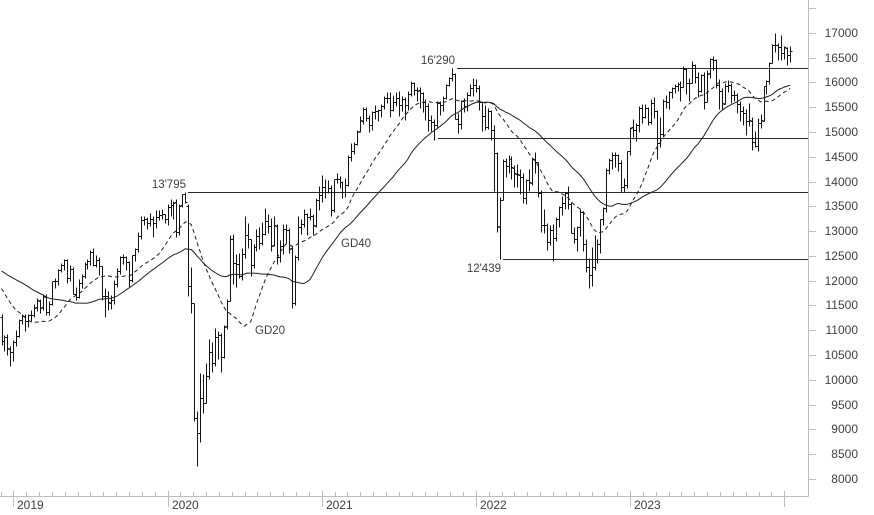 The image size is (874, 515). What do you see at coordinates (844, 454) in the screenshot?
I see `y-axis-label: 8500` at bounding box center [844, 454].